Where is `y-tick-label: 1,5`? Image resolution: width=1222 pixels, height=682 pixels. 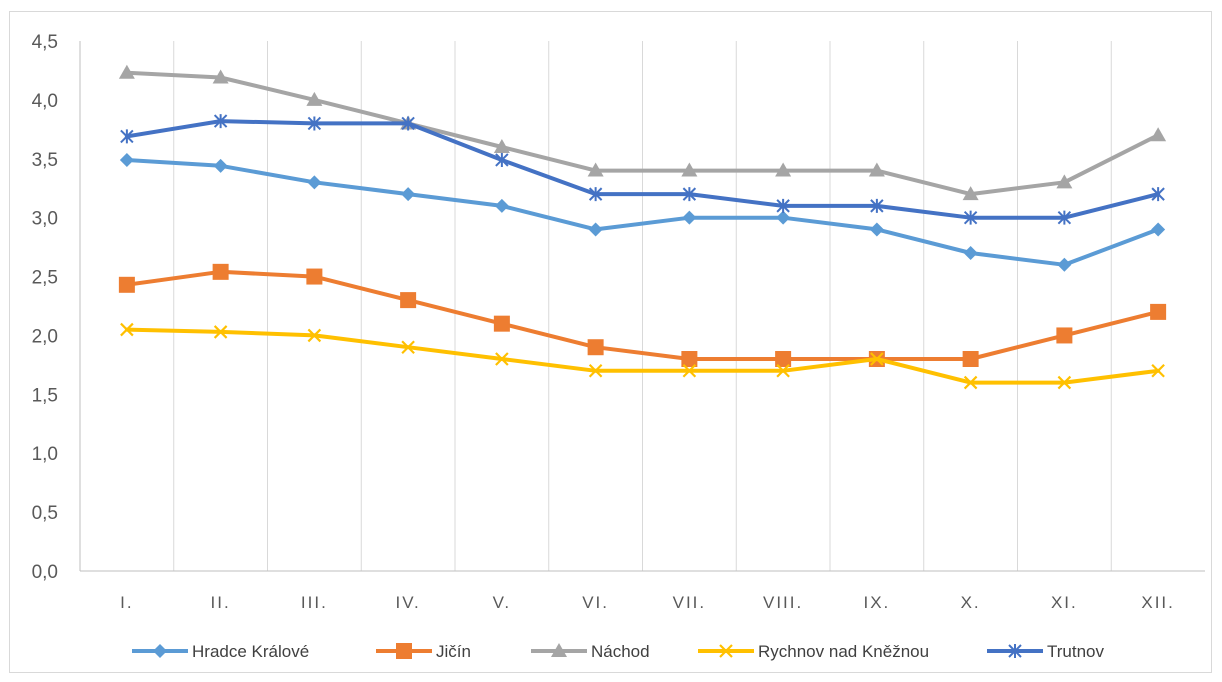 y-tick-label: 1,5 is located at coordinates (45, 395).